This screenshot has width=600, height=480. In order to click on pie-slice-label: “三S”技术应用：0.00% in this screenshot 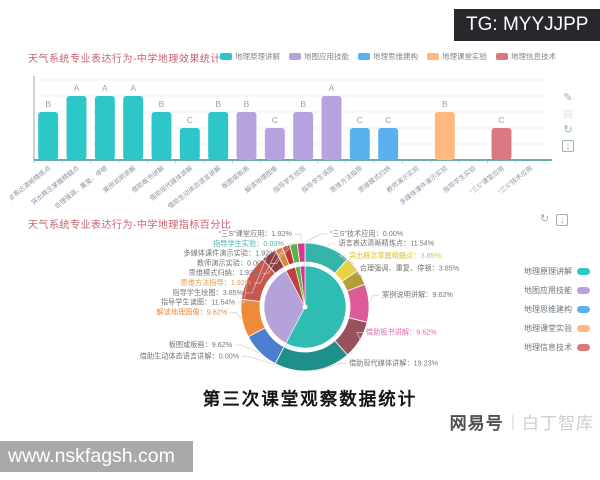, I will do `click(367, 233)`.